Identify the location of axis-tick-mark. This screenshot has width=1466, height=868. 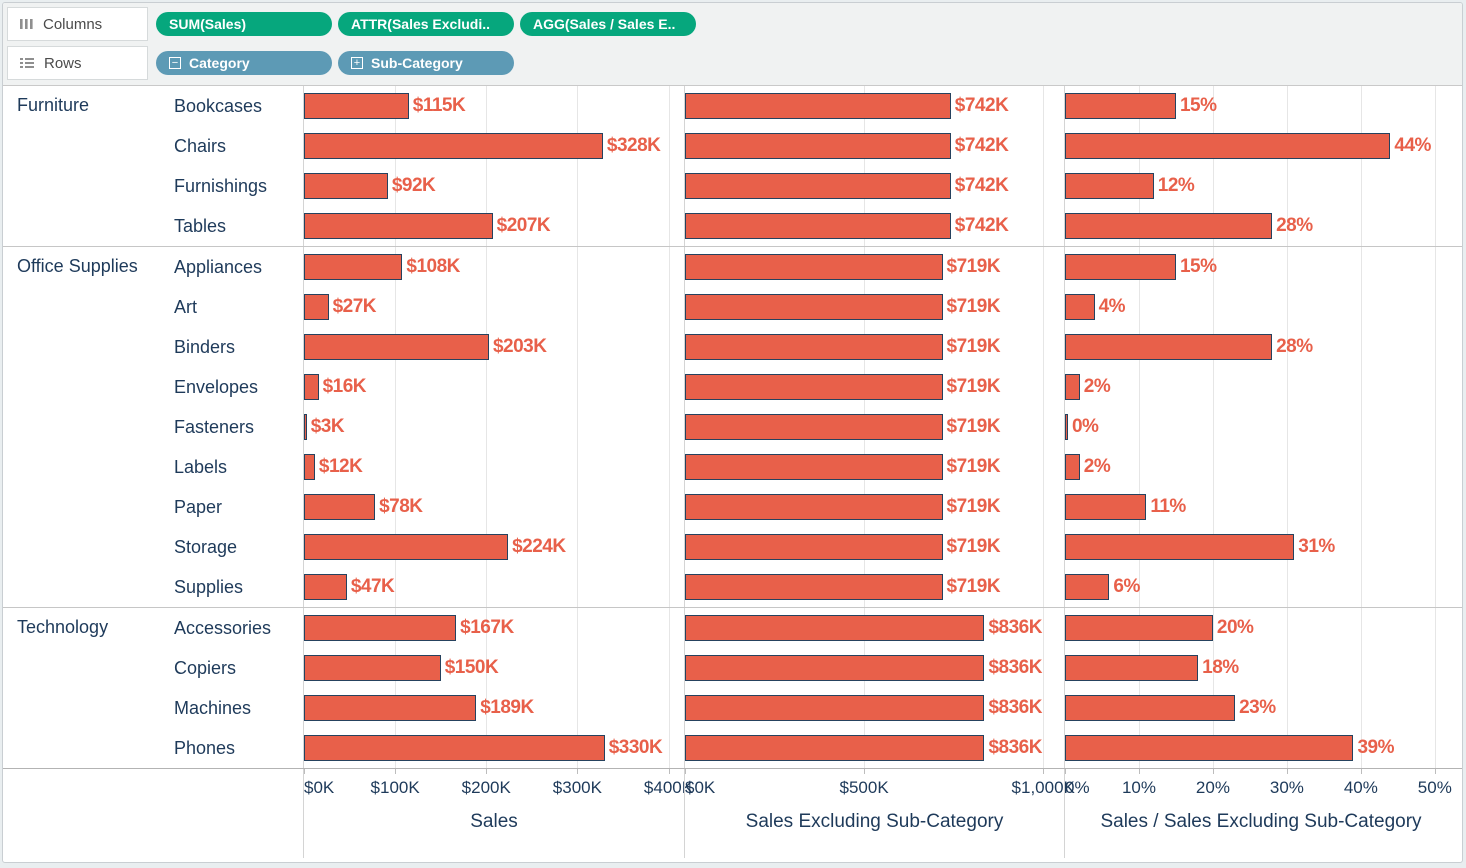
(685, 771).